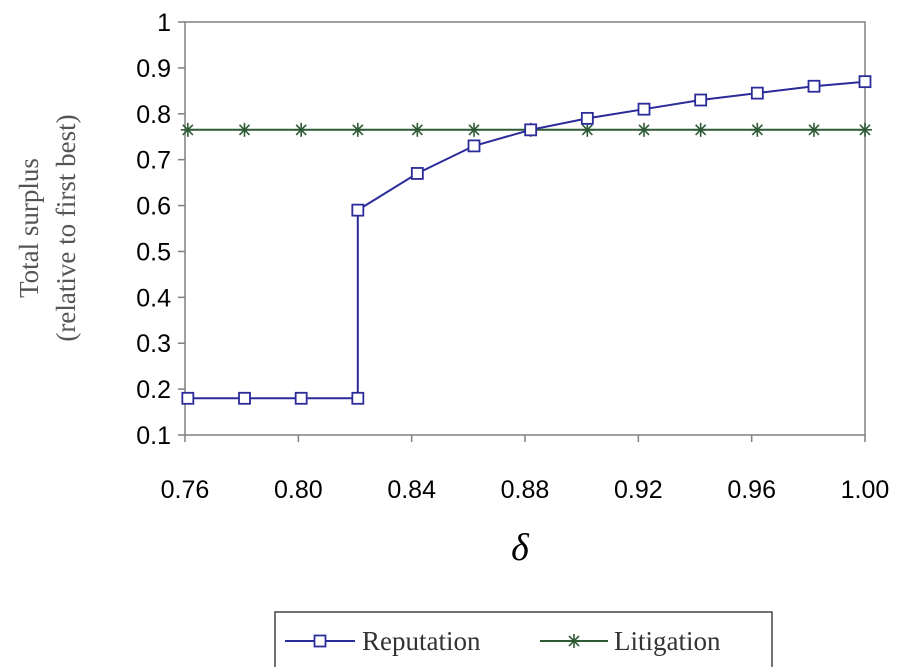 This screenshot has height=667, width=903. What do you see at coordinates (153, 252) in the screenshot?
I see `y-tick-label: 0.5` at bounding box center [153, 252].